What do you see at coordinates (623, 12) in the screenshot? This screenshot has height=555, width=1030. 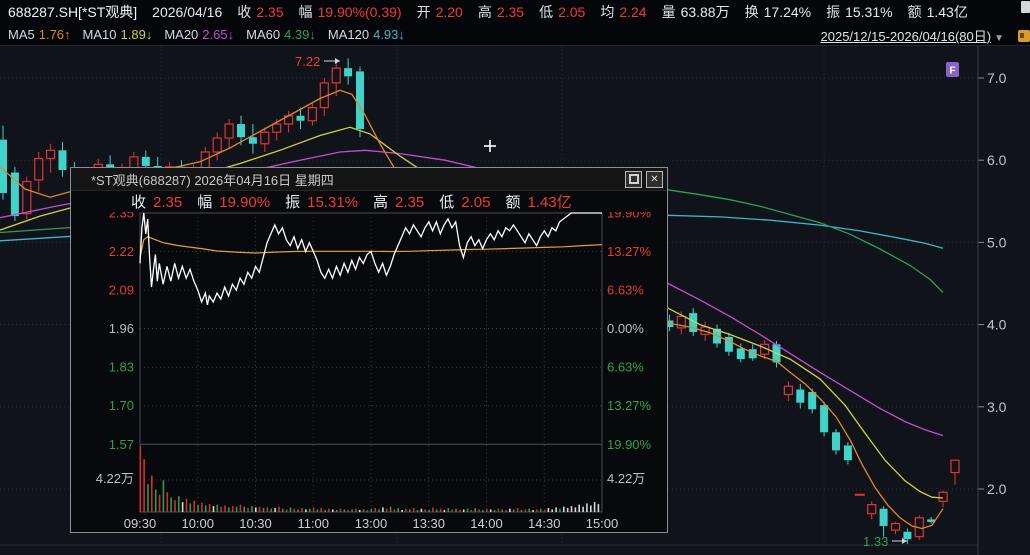 I see `quote-field: 均 2.24` at bounding box center [623, 12].